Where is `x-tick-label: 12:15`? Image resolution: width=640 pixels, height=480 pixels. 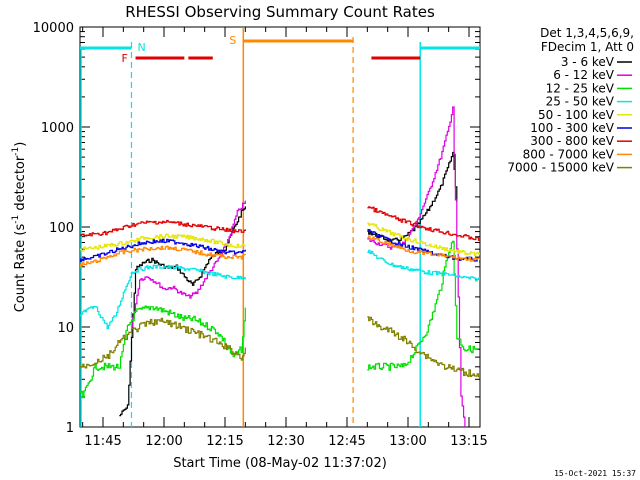 x-tick-label: 12:15 is located at coordinates (224, 441).